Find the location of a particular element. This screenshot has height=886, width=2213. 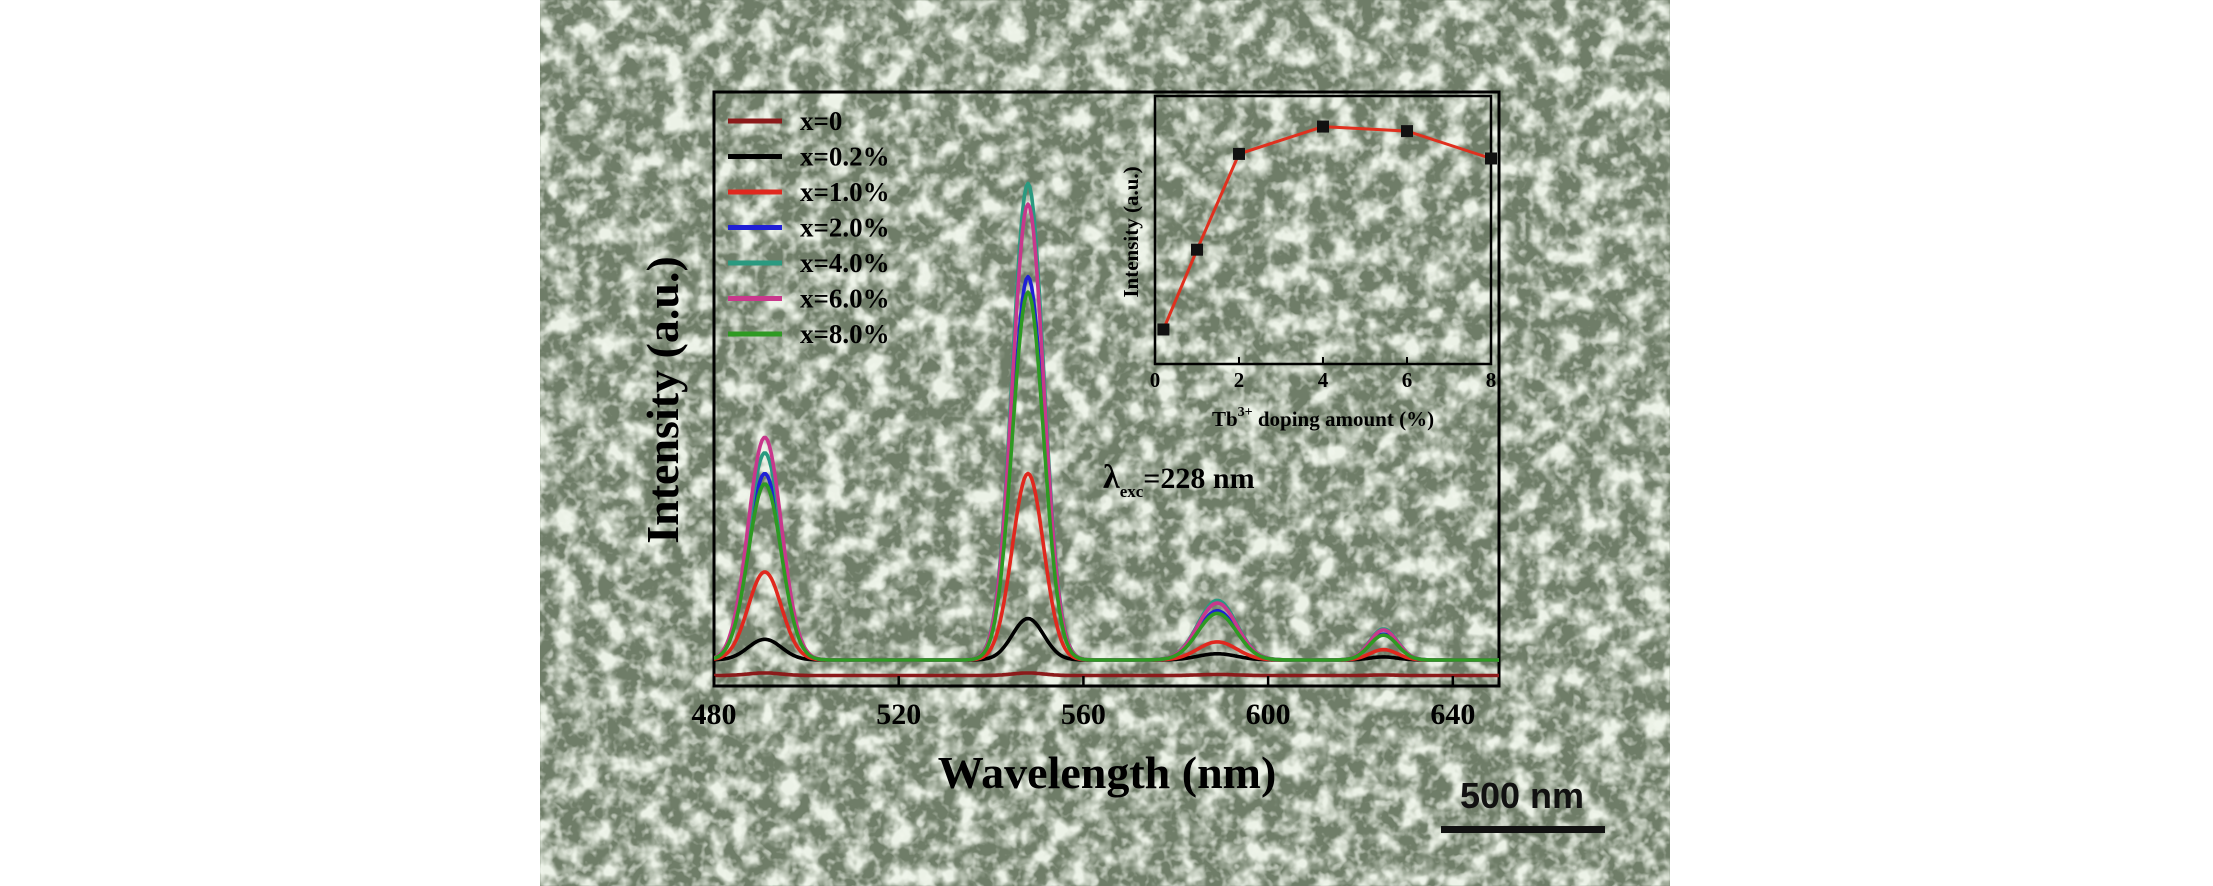

scale-bar-line is located at coordinates (1523, 829).